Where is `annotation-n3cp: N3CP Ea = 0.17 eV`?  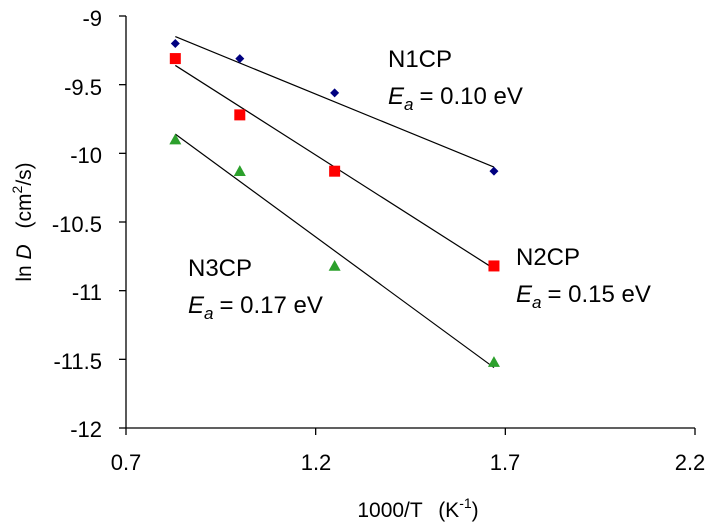
annotation-n3cp: N3CP Ea = 0.17 eV is located at coordinates (255, 289).